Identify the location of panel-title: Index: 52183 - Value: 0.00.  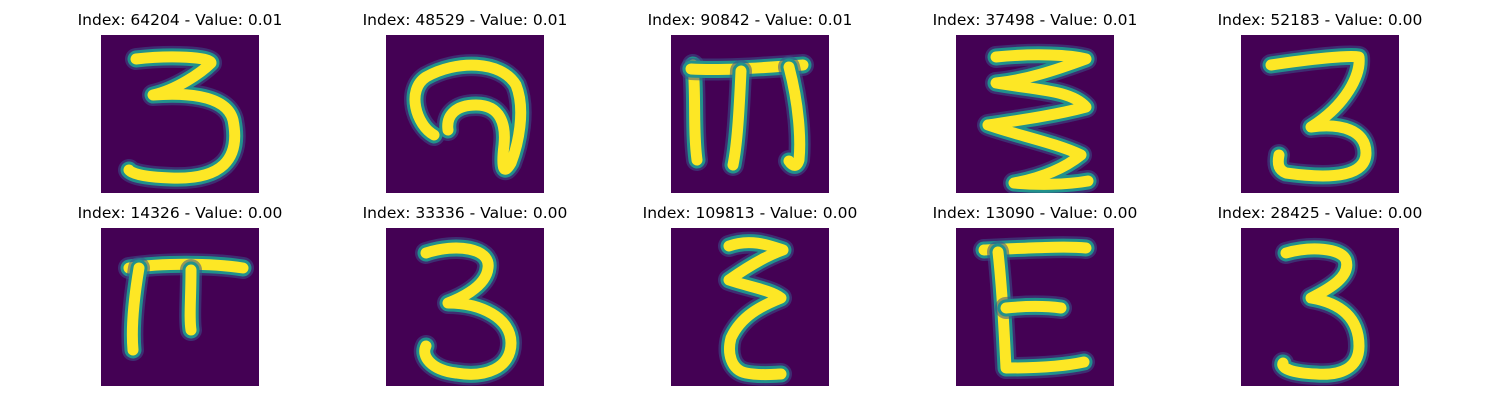
(1320, 20).